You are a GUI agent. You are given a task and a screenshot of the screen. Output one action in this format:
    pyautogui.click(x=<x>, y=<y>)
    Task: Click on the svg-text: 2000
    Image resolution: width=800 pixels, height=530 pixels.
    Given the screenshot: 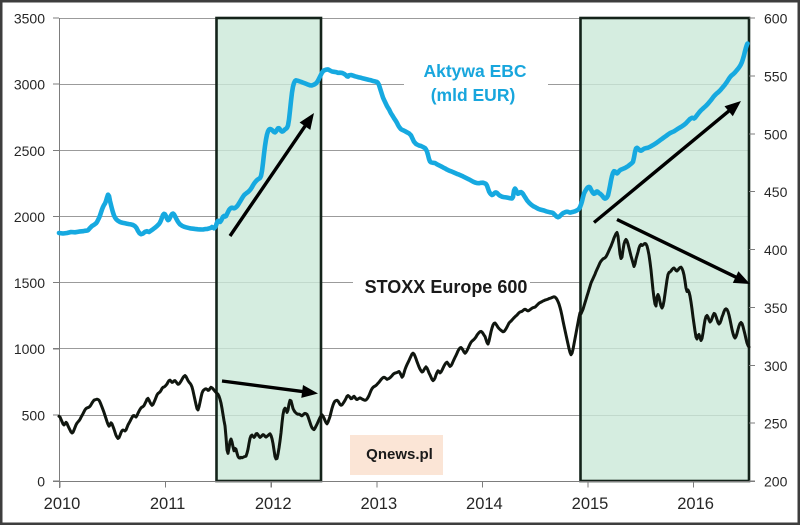 What is the action you would take?
    pyautogui.click(x=29, y=217)
    